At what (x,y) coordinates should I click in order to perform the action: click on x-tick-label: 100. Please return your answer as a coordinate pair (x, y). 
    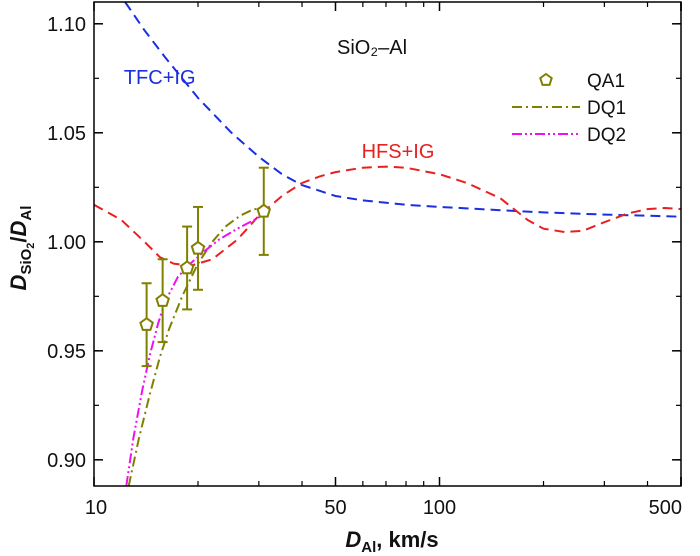
    Looking at the image, I should click on (439, 508).